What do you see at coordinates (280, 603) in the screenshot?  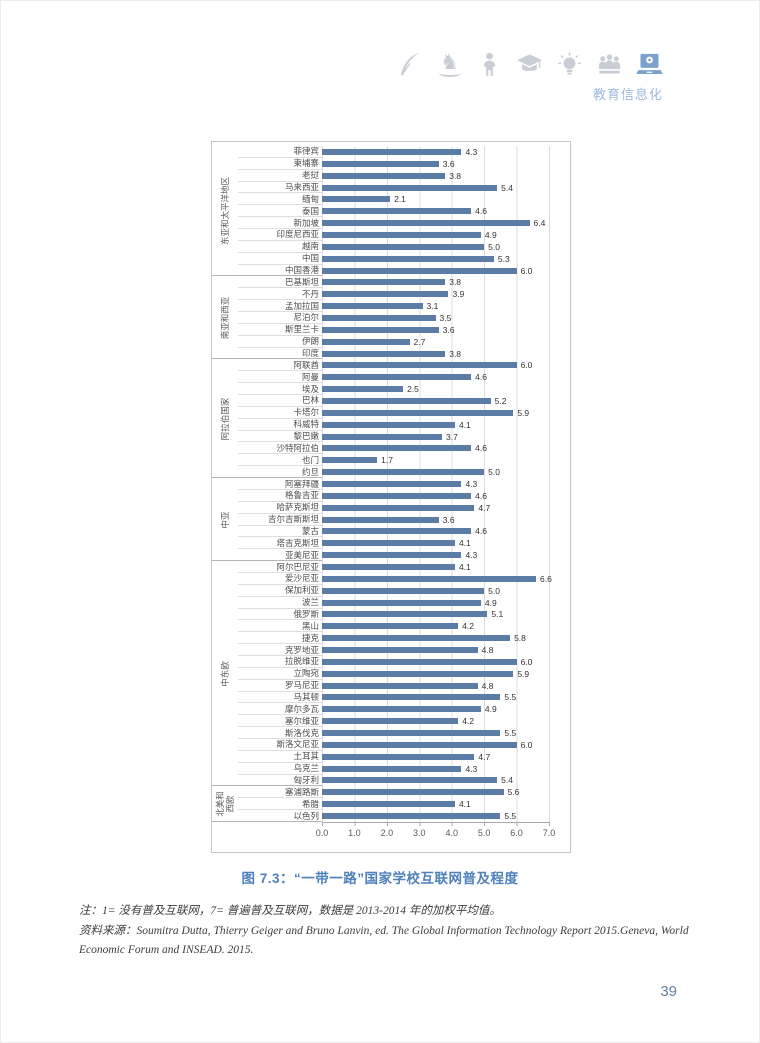 I see `country-label: 波兰` at bounding box center [280, 603].